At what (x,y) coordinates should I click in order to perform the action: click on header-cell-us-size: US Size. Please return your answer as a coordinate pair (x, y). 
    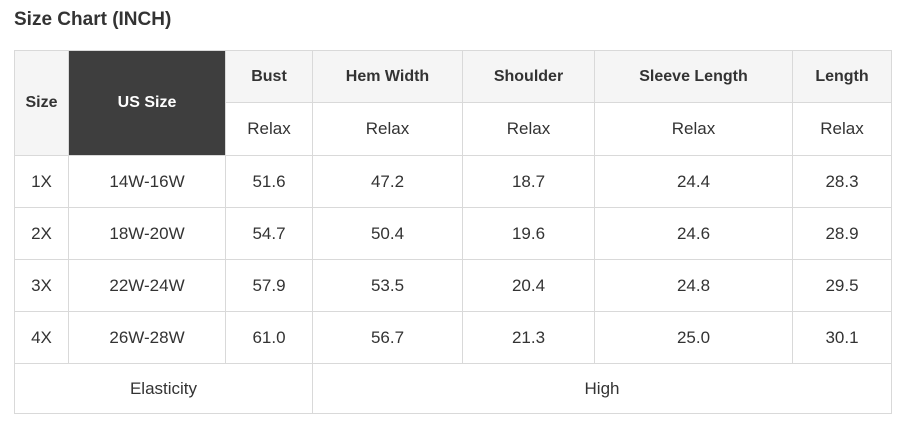
    Looking at the image, I should click on (147, 103).